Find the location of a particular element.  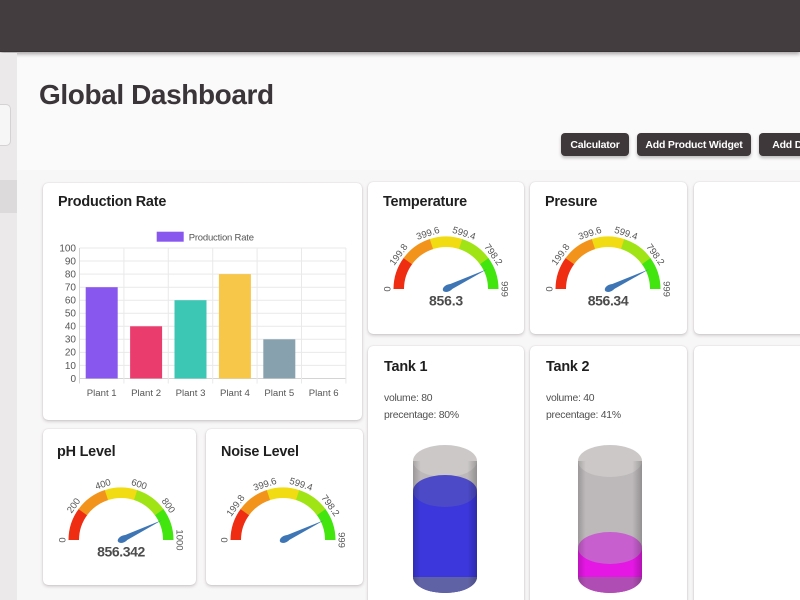

svg-text: 20 is located at coordinates (71, 353).